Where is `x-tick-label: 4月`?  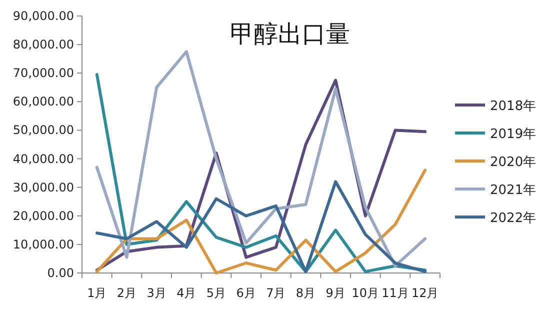
x-tick-label: 4月 is located at coordinates (186, 293).